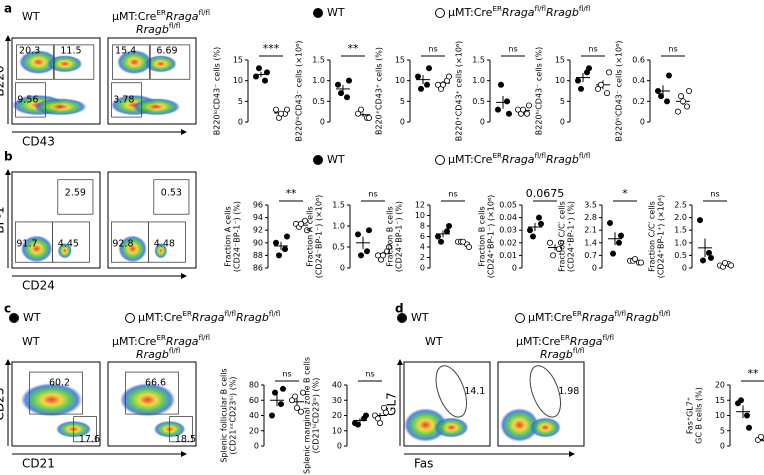 This screenshot has width=764, height=475. What do you see at coordinates (459, 91) in the screenshot?
I see `y-axis-title: B220⁺CD43⁺ cells (×10⁶)` at bounding box center [459, 91].